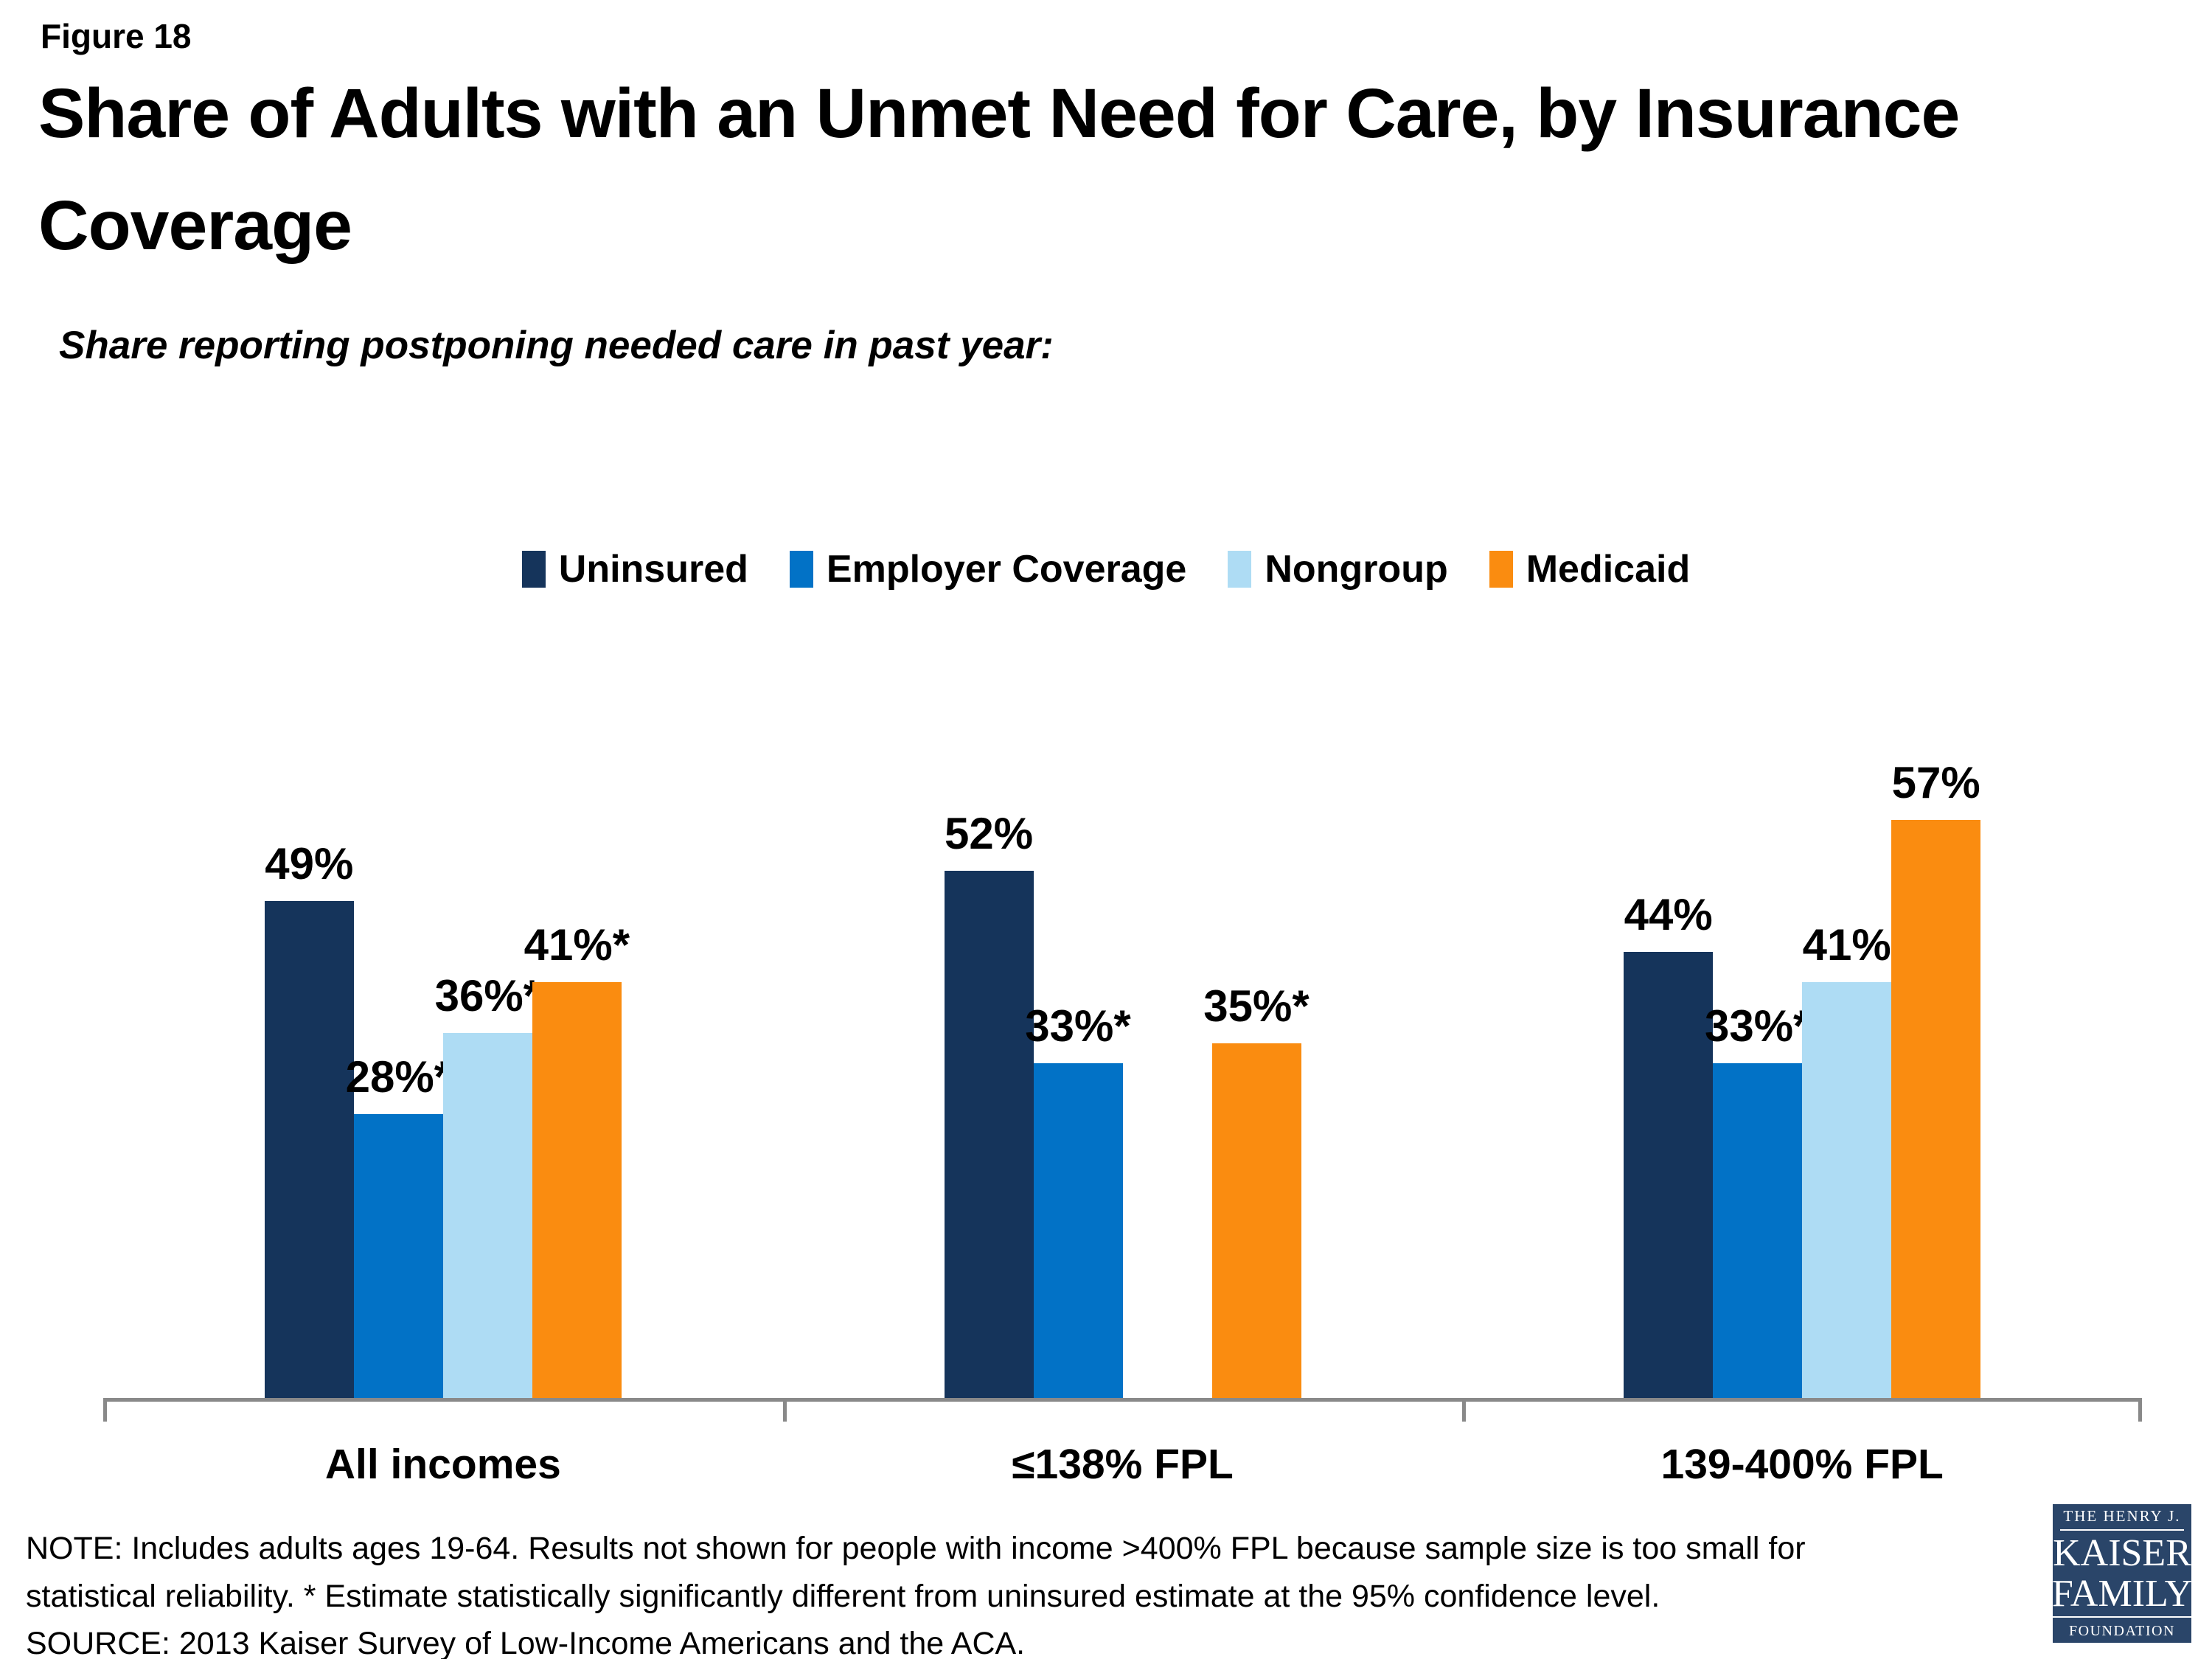 The image size is (2212, 1659). What do you see at coordinates (1356, 569) in the screenshot?
I see `legend-label: Nongroup` at bounding box center [1356, 569].